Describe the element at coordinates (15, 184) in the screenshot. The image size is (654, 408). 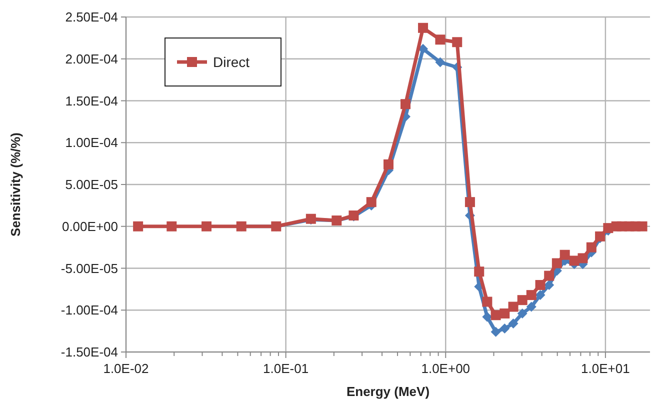
I see `y-axis-title: Sensitivity (%/%)` at that location.